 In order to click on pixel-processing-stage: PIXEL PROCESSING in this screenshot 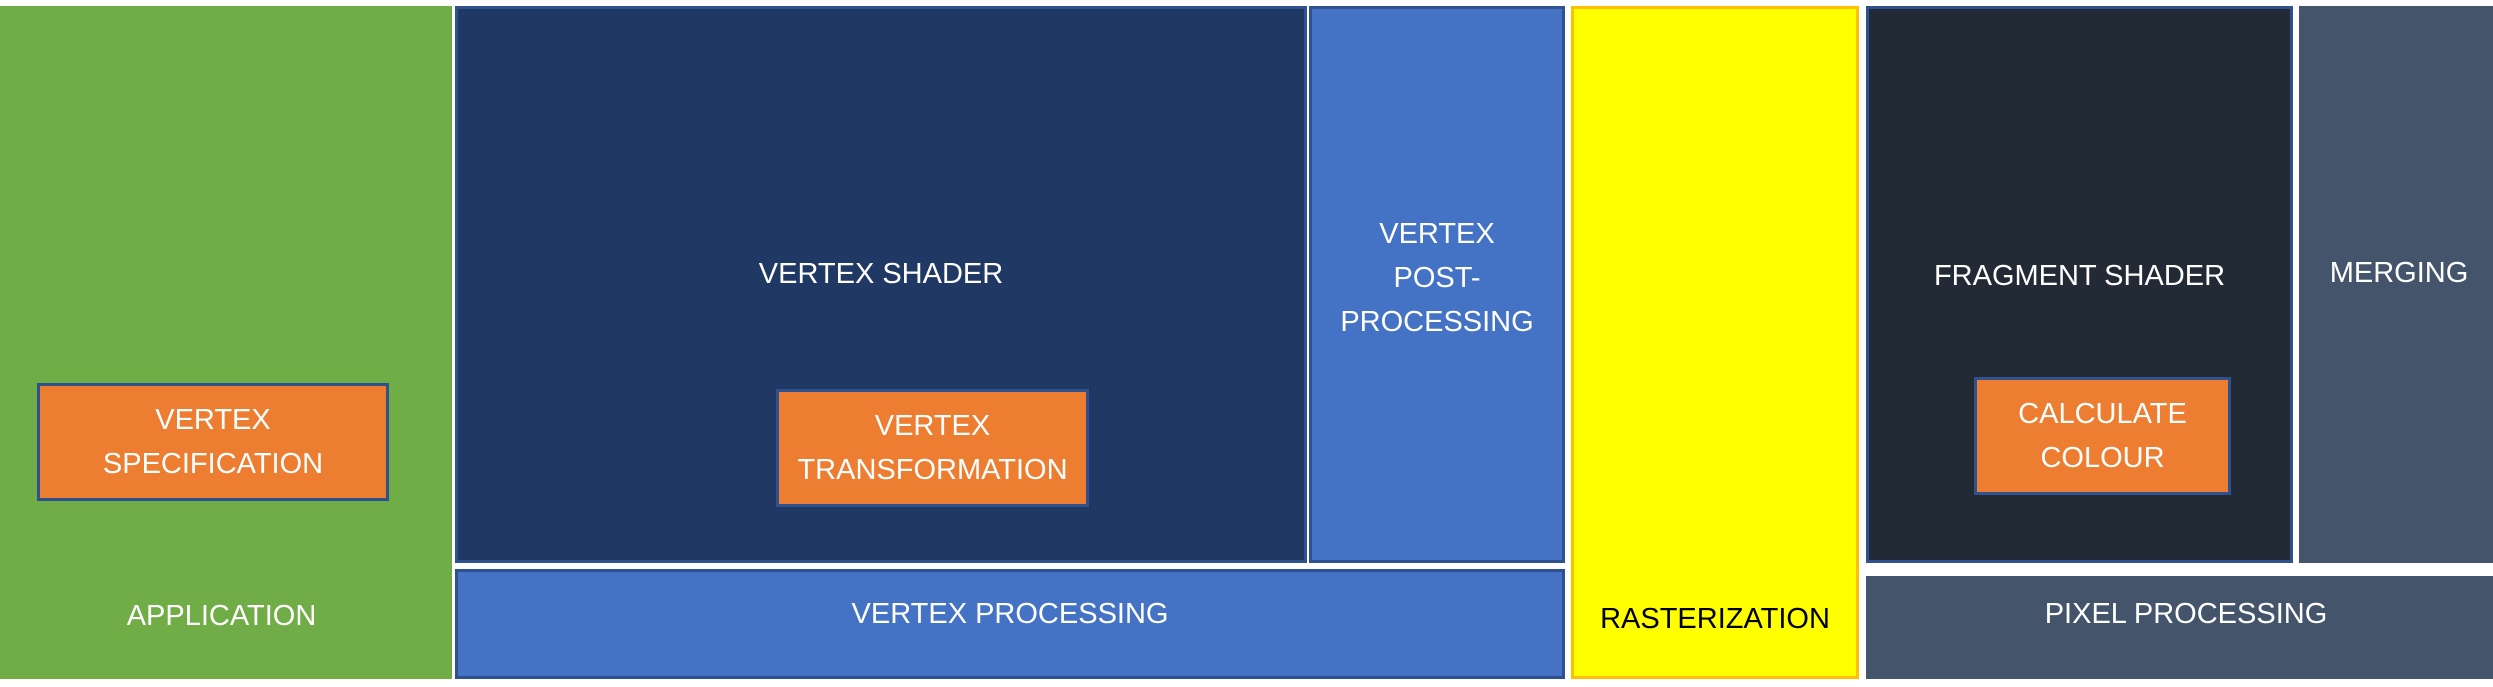, I will do `click(2179, 627)`.